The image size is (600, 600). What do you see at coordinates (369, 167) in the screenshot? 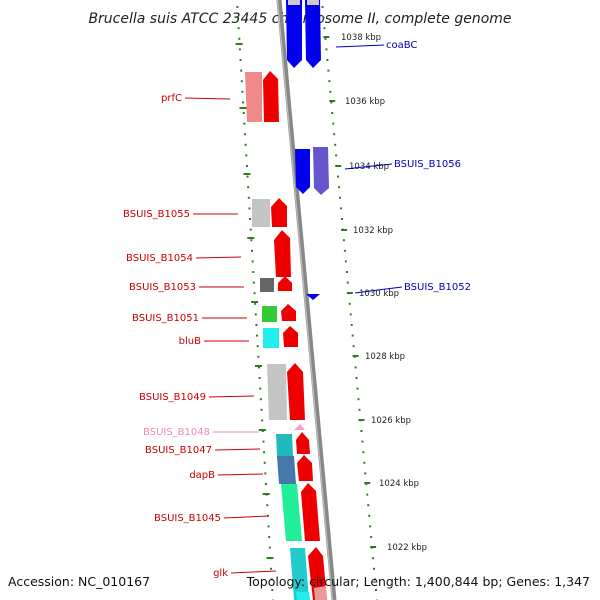
I see `scale-label: 1034 kbp` at bounding box center [369, 167].